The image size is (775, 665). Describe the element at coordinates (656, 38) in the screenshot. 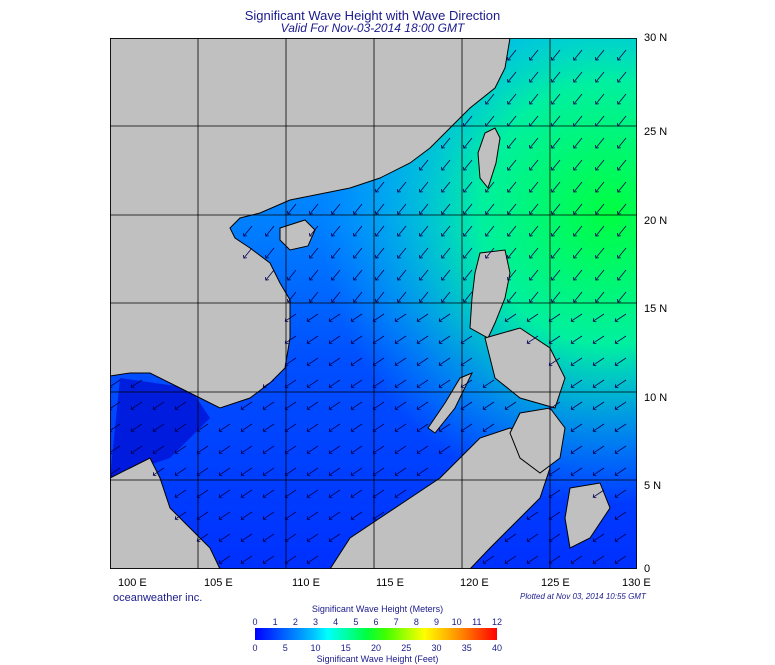

I see `lat-label-30n: 30 N` at that location.